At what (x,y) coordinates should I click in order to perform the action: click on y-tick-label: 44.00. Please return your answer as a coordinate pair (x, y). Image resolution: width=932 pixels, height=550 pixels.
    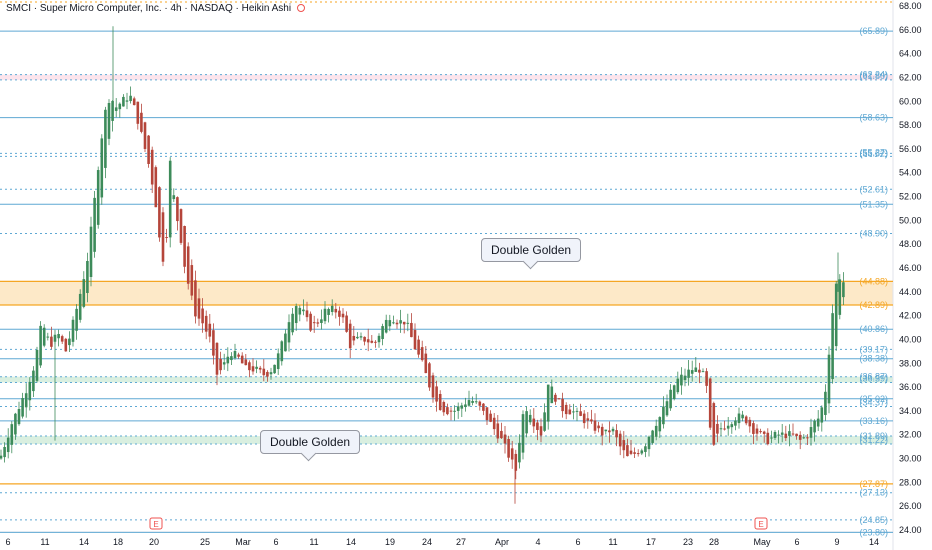
    Looking at the image, I should click on (910, 292).